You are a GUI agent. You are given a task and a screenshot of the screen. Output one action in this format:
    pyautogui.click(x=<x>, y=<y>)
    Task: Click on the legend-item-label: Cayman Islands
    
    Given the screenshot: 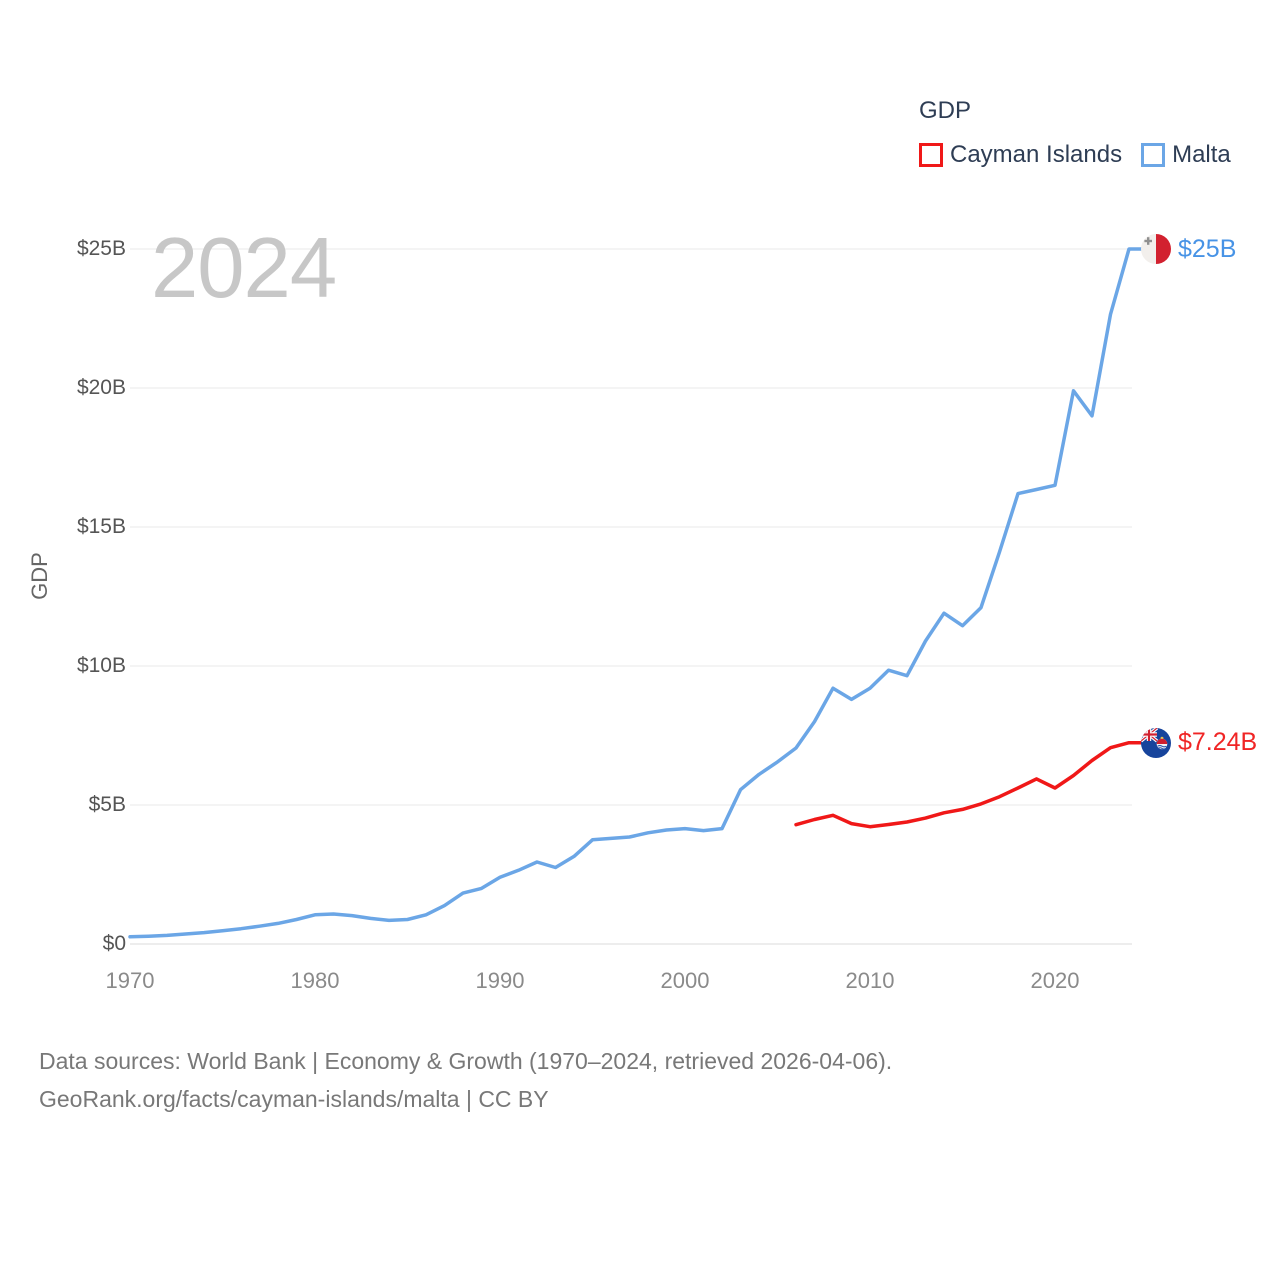 What is the action you would take?
    pyautogui.click(x=1036, y=154)
    